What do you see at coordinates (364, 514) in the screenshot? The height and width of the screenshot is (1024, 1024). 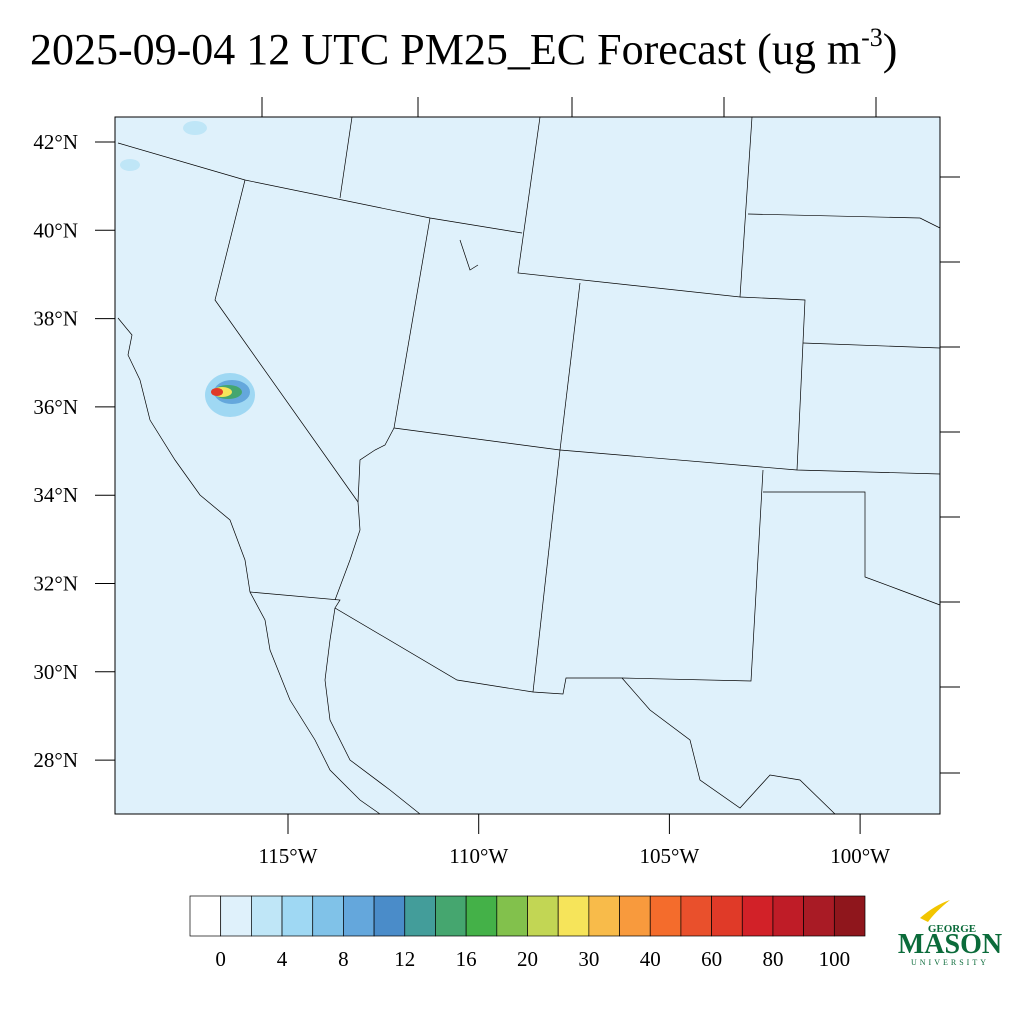 I see `river` at bounding box center [364, 514].